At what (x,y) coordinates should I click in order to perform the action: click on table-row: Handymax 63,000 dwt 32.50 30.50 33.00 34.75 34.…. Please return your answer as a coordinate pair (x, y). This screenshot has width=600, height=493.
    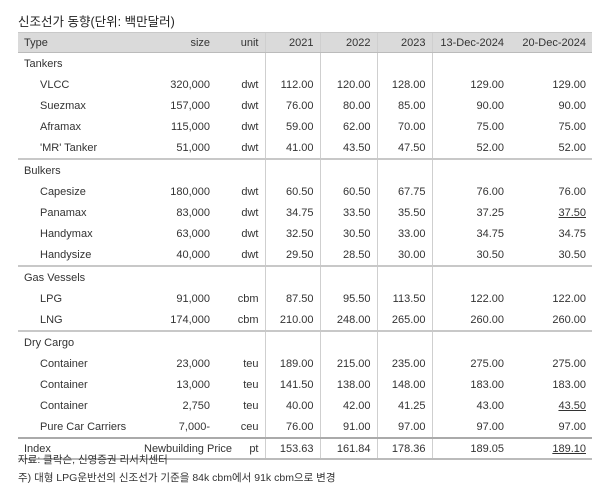
    Looking at the image, I should click on (305, 233).